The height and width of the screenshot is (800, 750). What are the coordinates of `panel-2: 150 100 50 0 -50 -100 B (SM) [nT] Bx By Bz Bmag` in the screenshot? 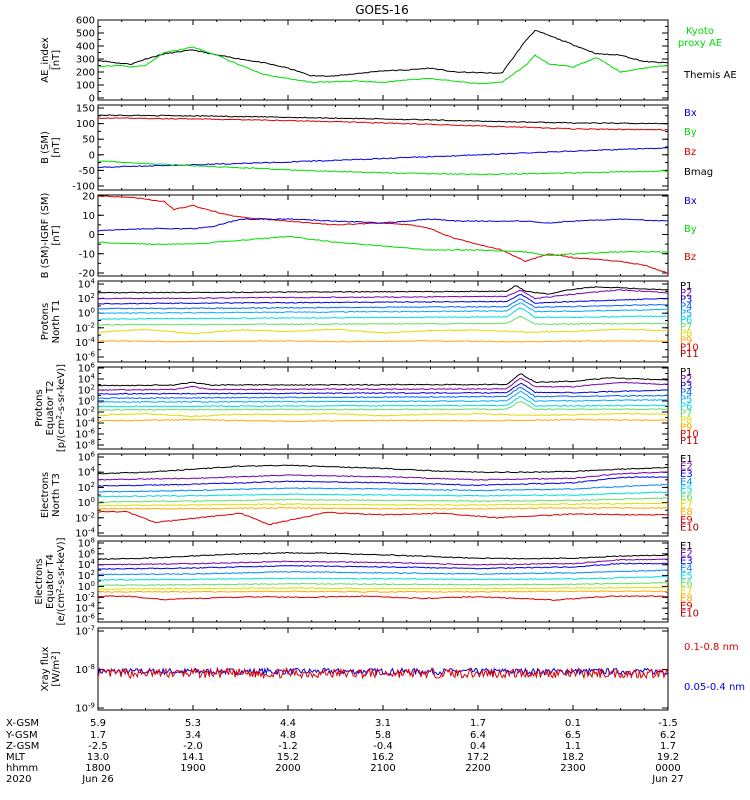 It's located at (376, 148).